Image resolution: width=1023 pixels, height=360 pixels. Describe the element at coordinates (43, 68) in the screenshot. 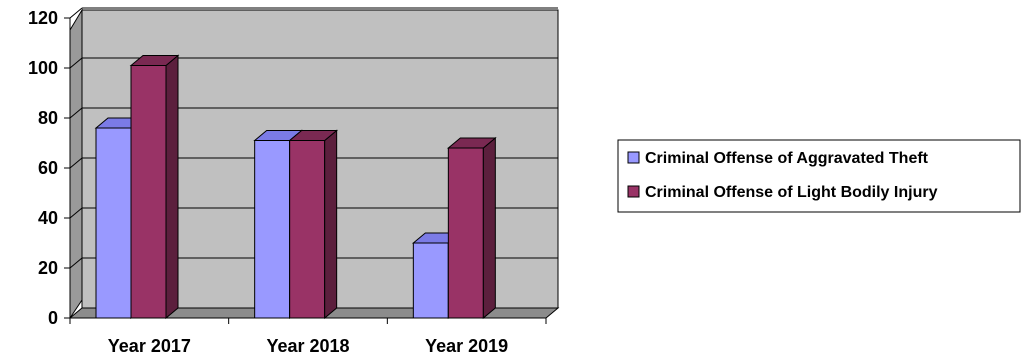

I see `y-tick-label: 100` at that location.